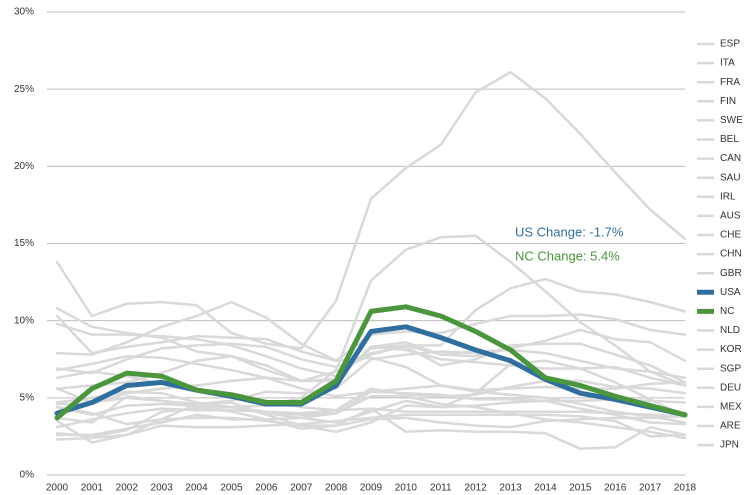 This screenshot has width=755, height=495. I want to click on legend-label: MEX, so click(731, 407).